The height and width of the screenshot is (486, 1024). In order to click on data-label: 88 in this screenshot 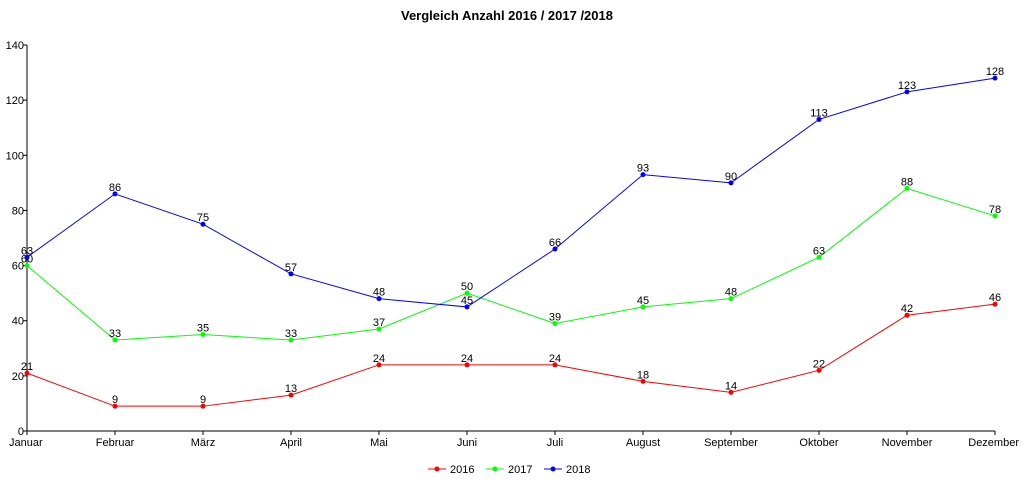, I will do `click(907, 182)`.